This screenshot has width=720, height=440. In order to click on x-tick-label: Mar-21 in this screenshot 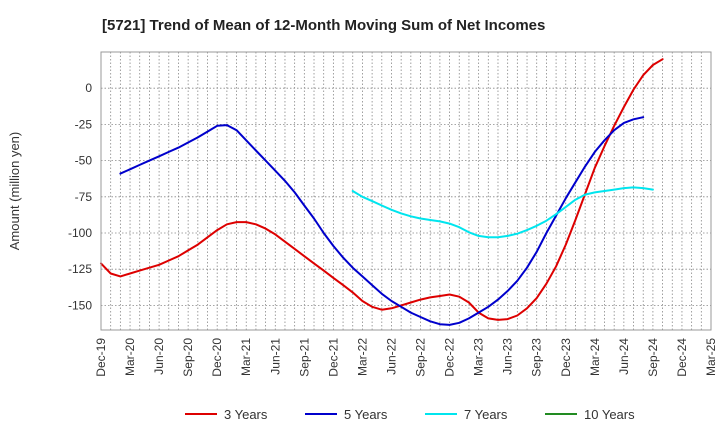, I will do `click(246, 357)`.